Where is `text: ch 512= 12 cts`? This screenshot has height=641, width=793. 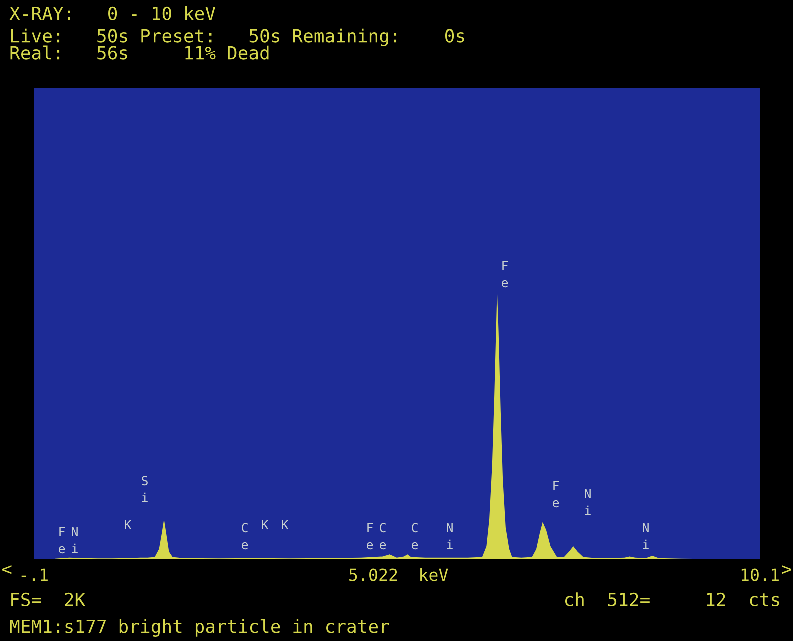
text: ch 512= 12 cts is located at coordinates (672, 599).